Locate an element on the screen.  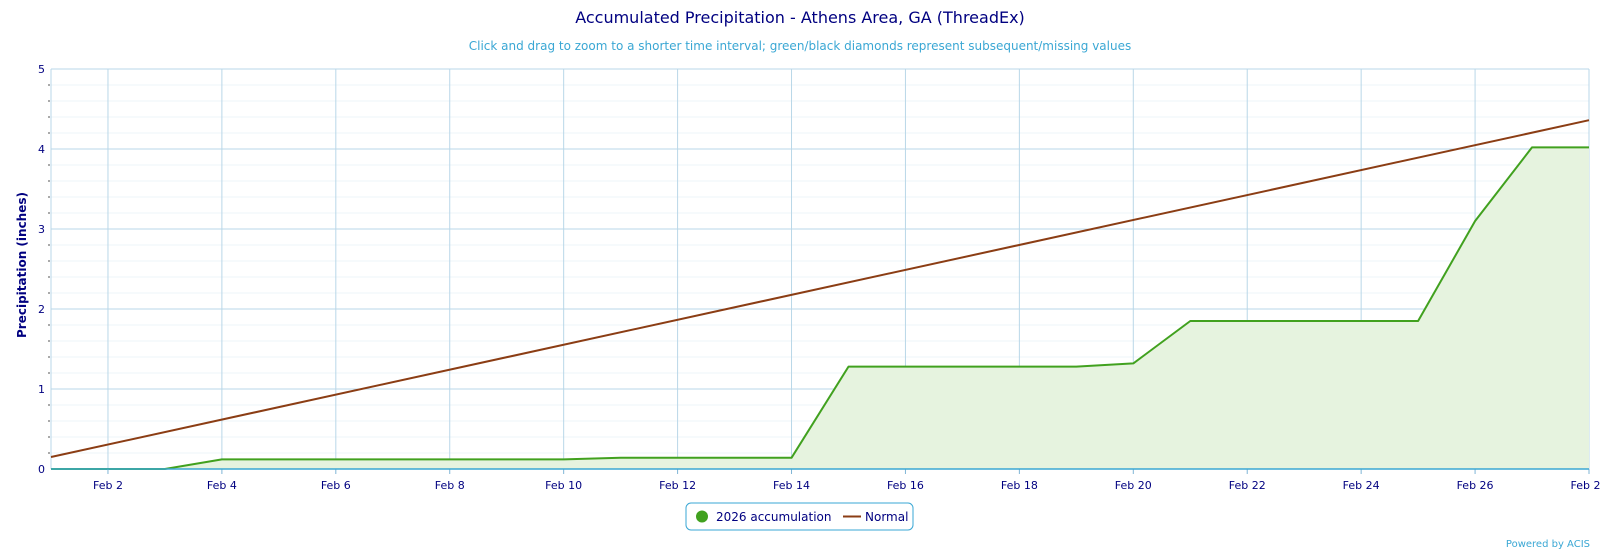
legend: 2026 accumulation Normal is located at coordinates (799, 516).